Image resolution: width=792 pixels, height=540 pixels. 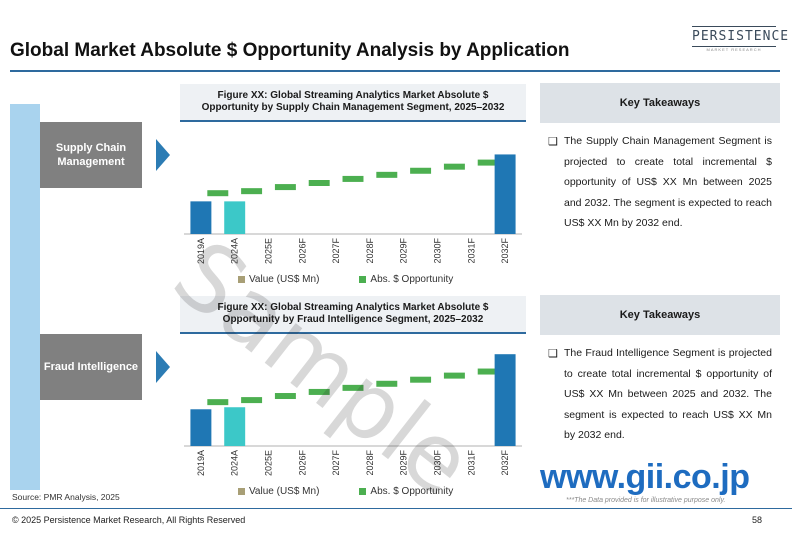 I want to click on title-divider, so click(x=395, y=71).